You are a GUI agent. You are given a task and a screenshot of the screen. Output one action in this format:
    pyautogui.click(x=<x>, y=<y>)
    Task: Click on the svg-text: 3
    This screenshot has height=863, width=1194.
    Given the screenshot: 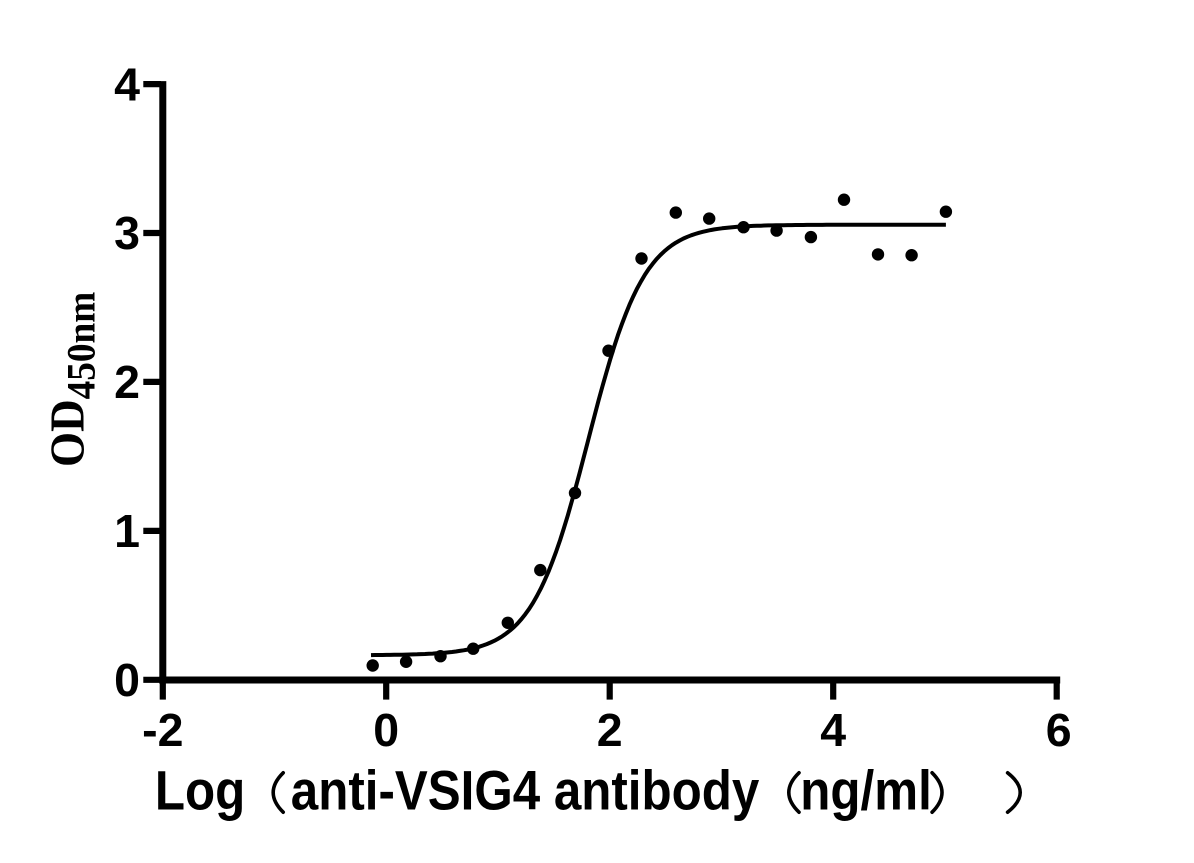 What is the action you would take?
    pyautogui.click(x=127, y=233)
    